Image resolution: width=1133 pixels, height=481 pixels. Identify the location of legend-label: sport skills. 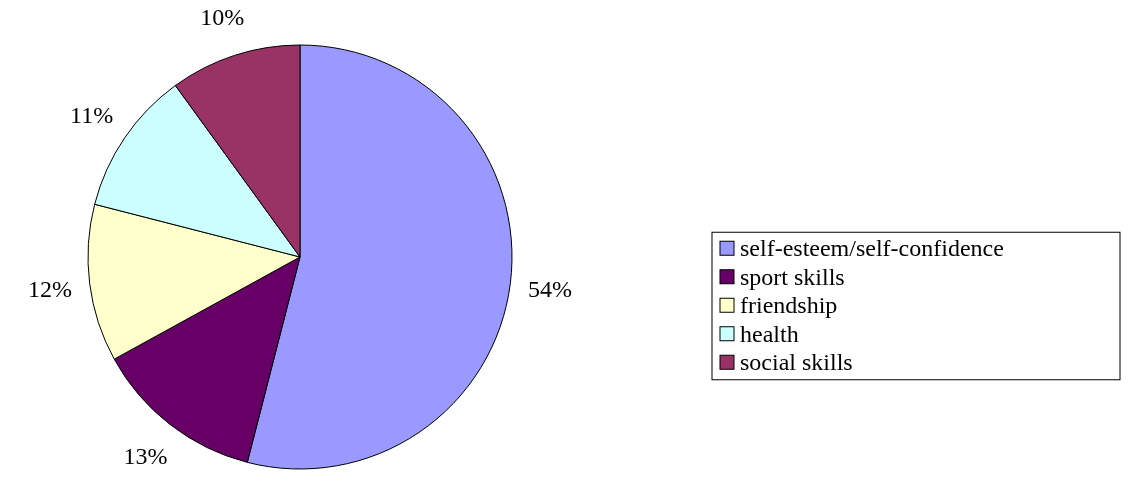
(792, 276).